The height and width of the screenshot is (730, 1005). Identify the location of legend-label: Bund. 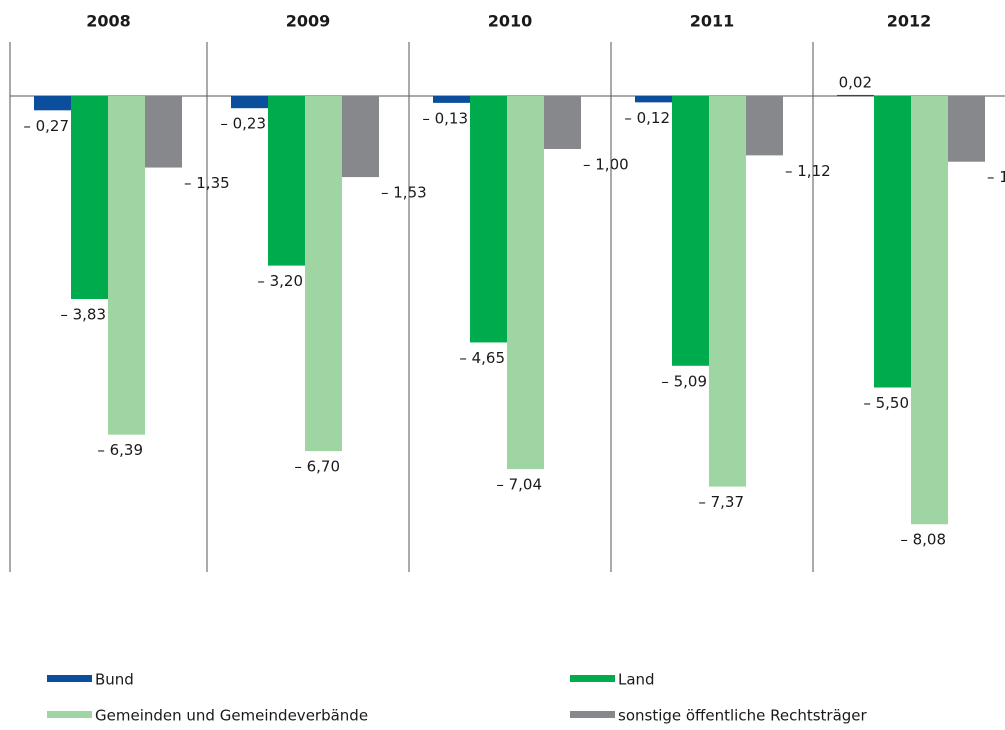
(114, 680).